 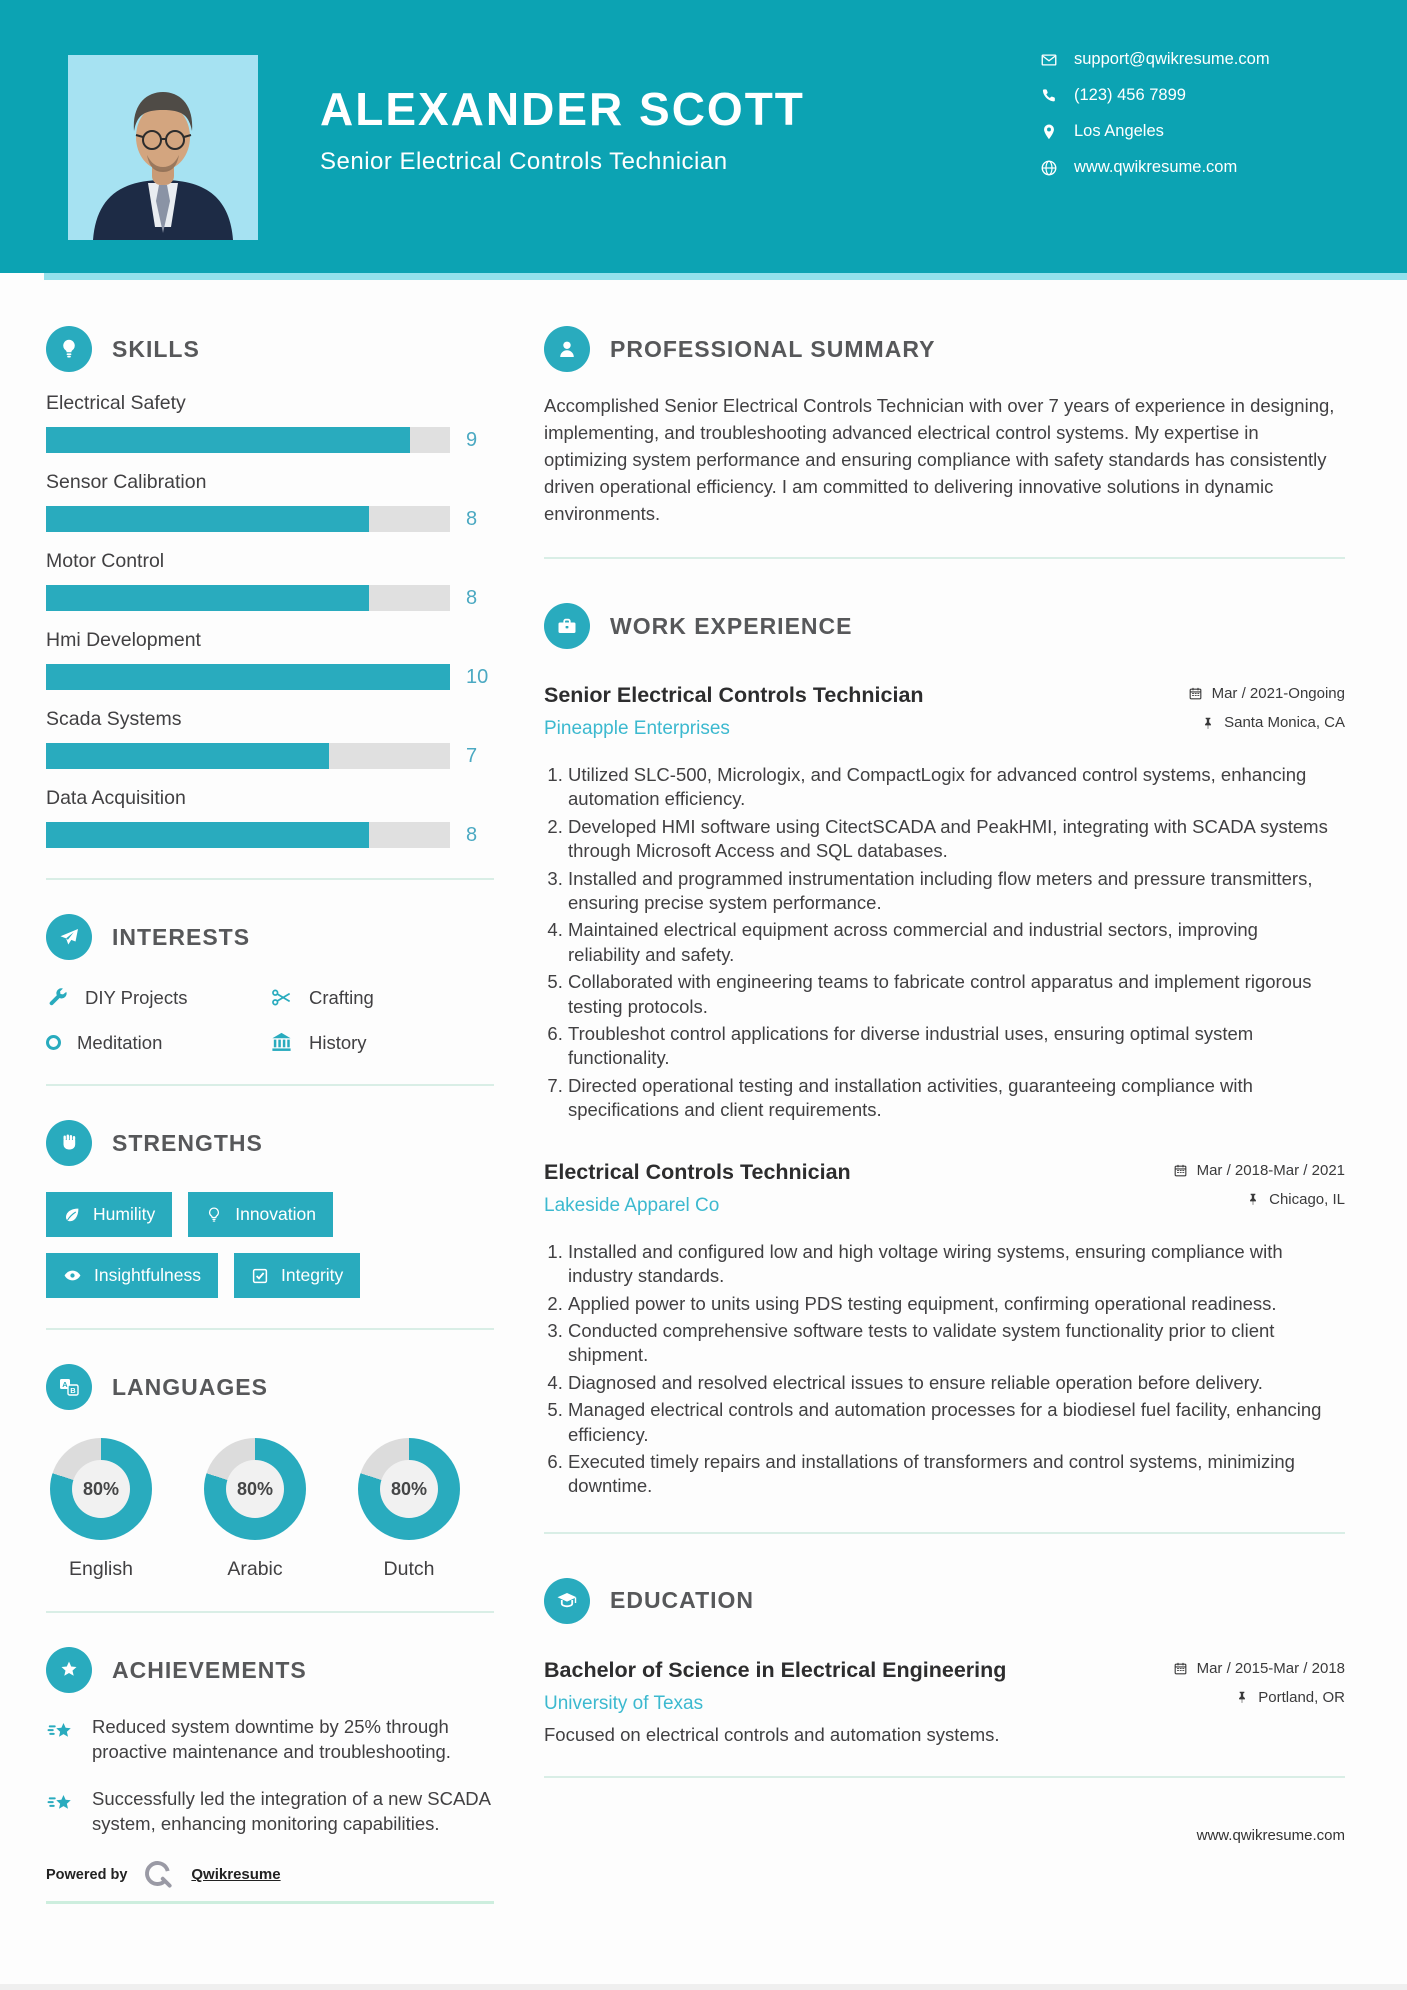 What do you see at coordinates (187, 1142) in the screenshot?
I see `strengths-title: STRENGTHS` at bounding box center [187, 1142].